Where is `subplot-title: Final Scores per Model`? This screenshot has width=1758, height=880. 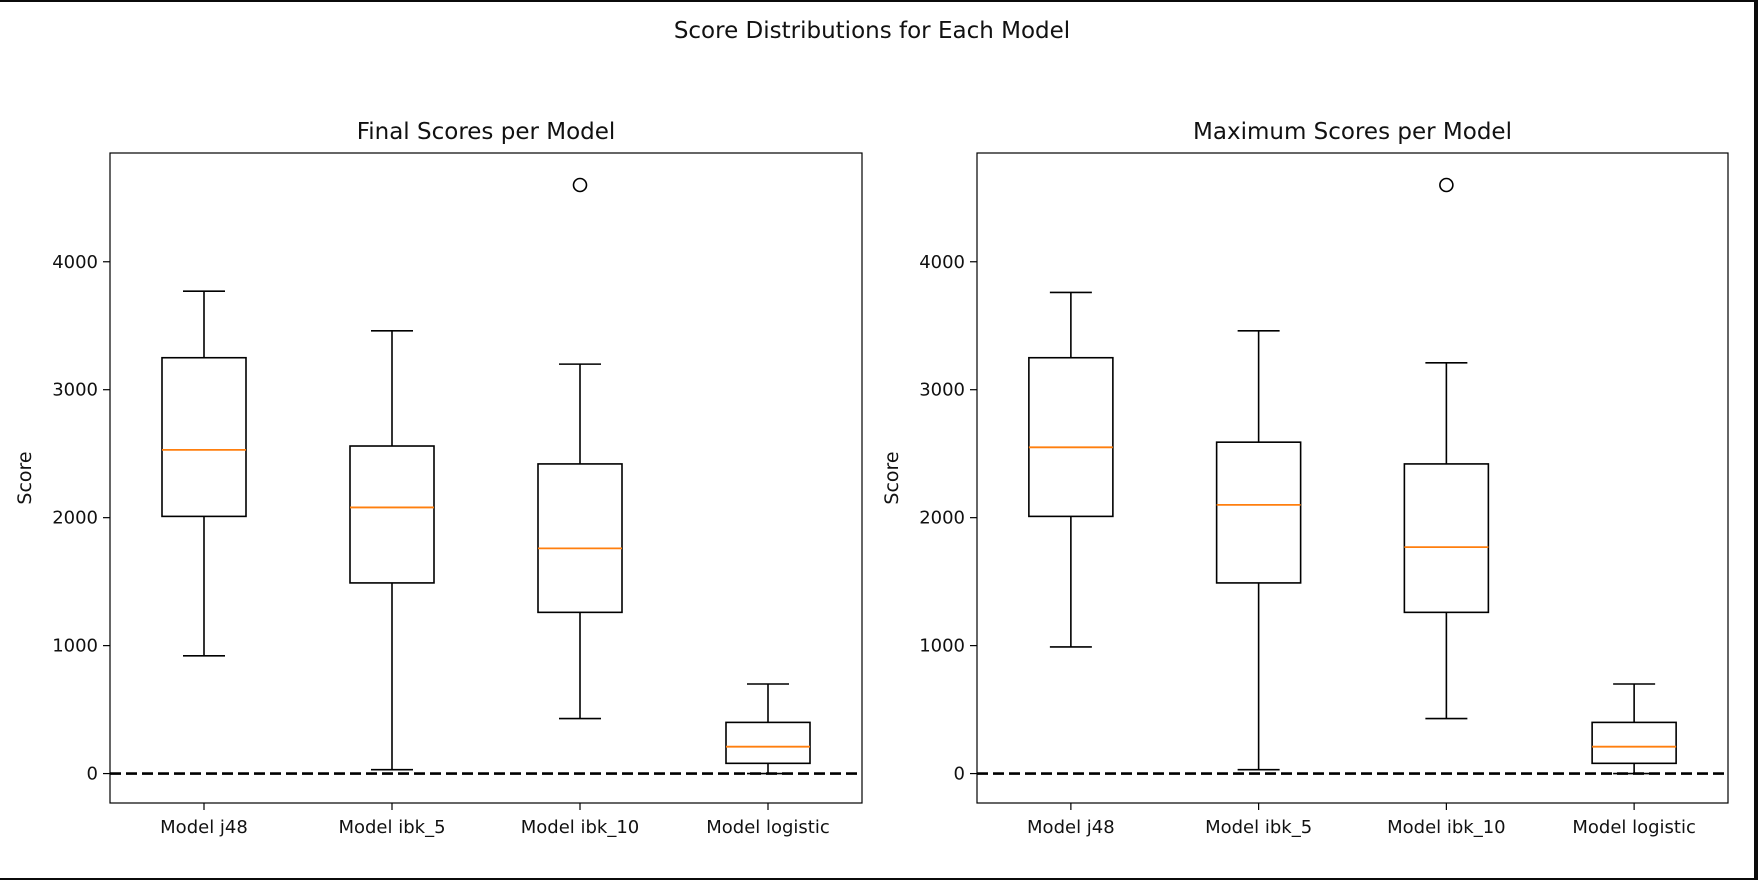 subplot-title: Final Scores per Model is located at coordinates (486, 132).